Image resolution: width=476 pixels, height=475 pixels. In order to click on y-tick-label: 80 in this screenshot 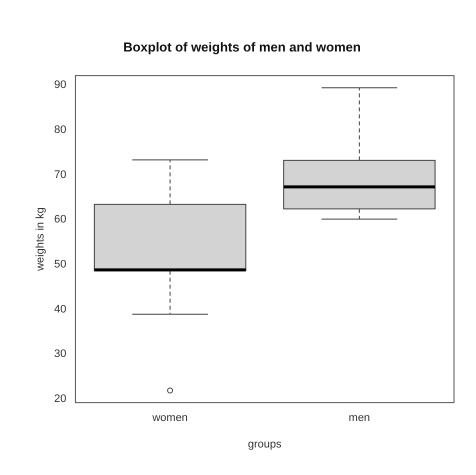, I will do `click(60, 130)`.